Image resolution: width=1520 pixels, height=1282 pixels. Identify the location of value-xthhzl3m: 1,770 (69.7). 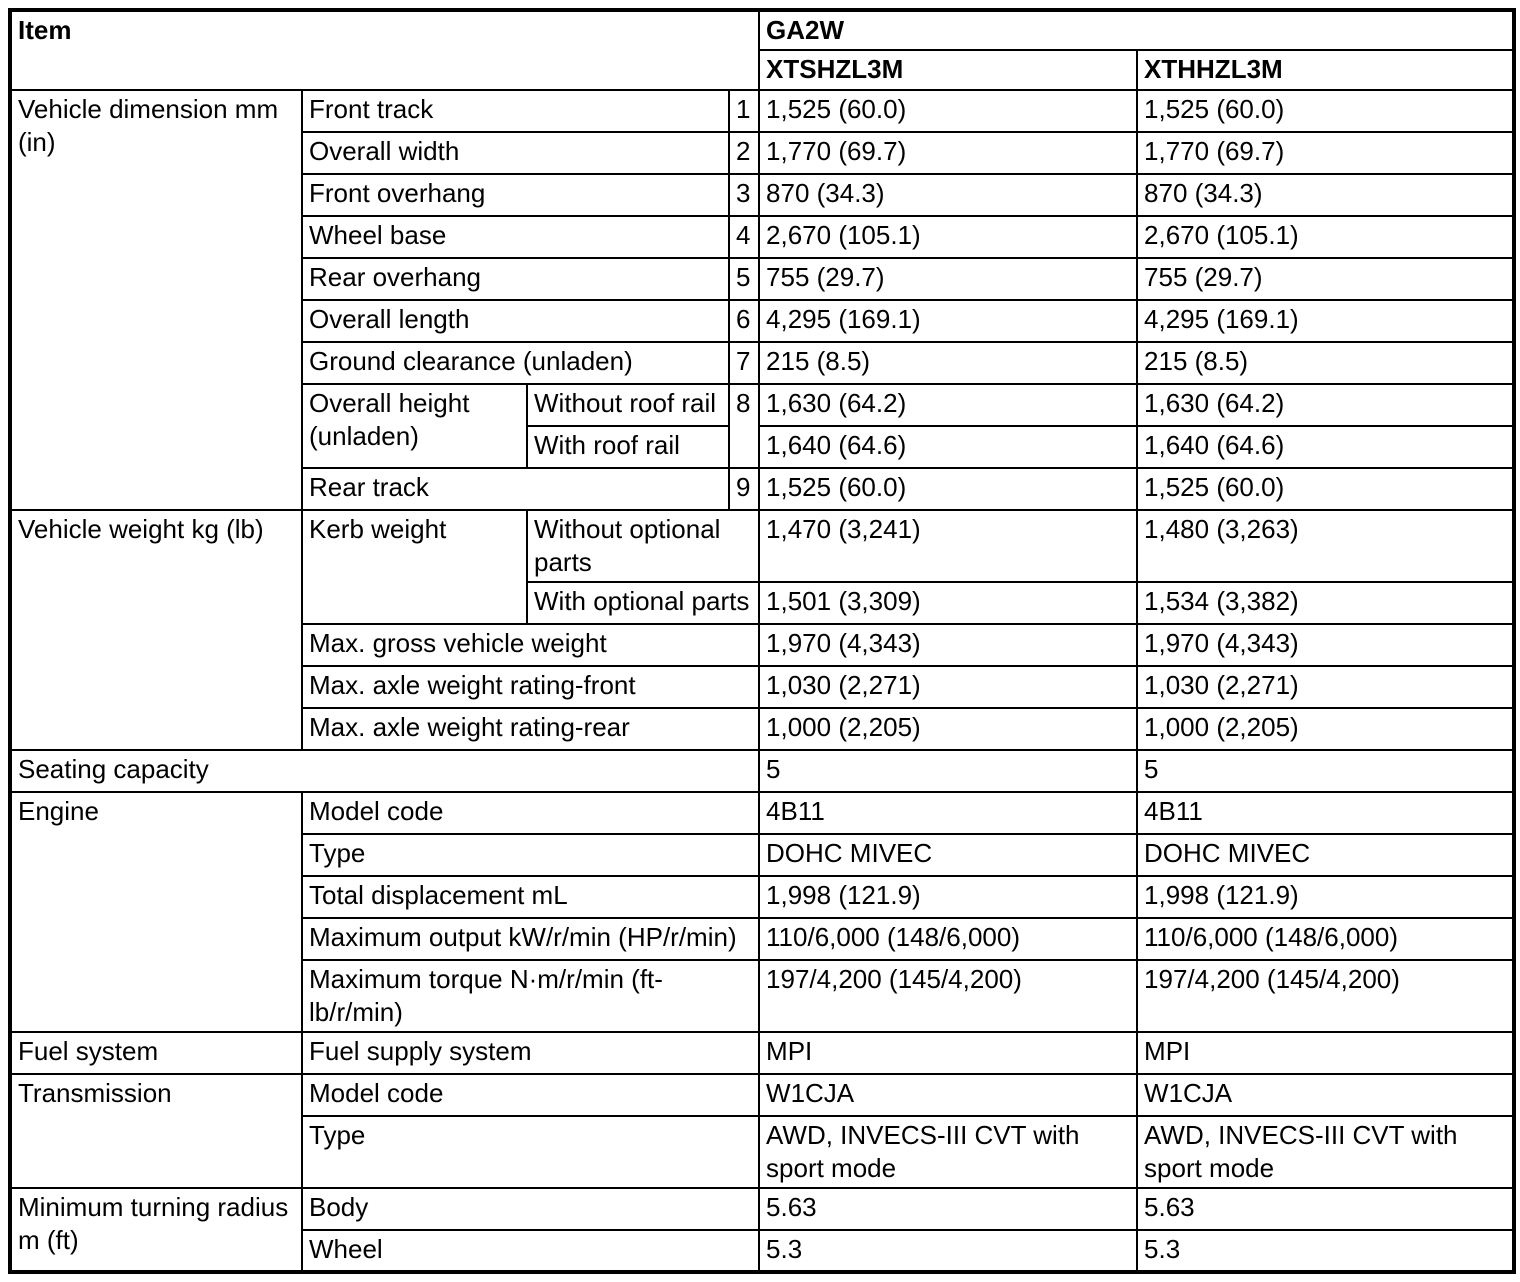
(1326, 153).